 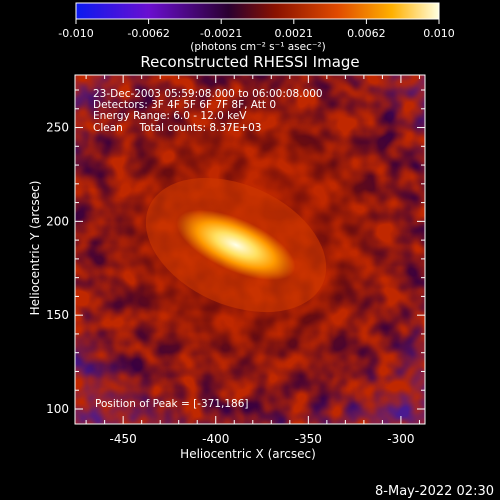 I want to click on x-tick-label: -450, so click(x=123, y=439).